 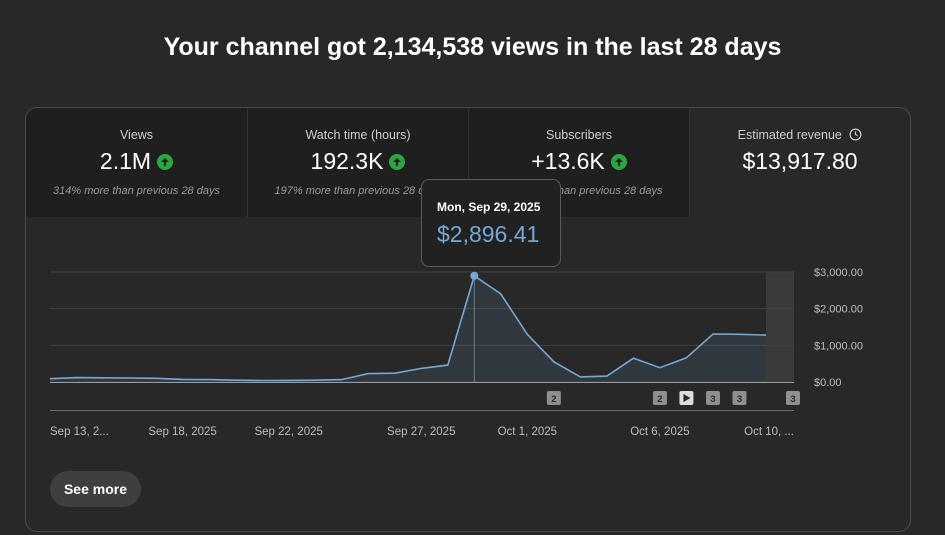 What do you see at coordinates (780, 327) in the screenshot?
I see `partial-data-band` at bounding box center [780, 327].